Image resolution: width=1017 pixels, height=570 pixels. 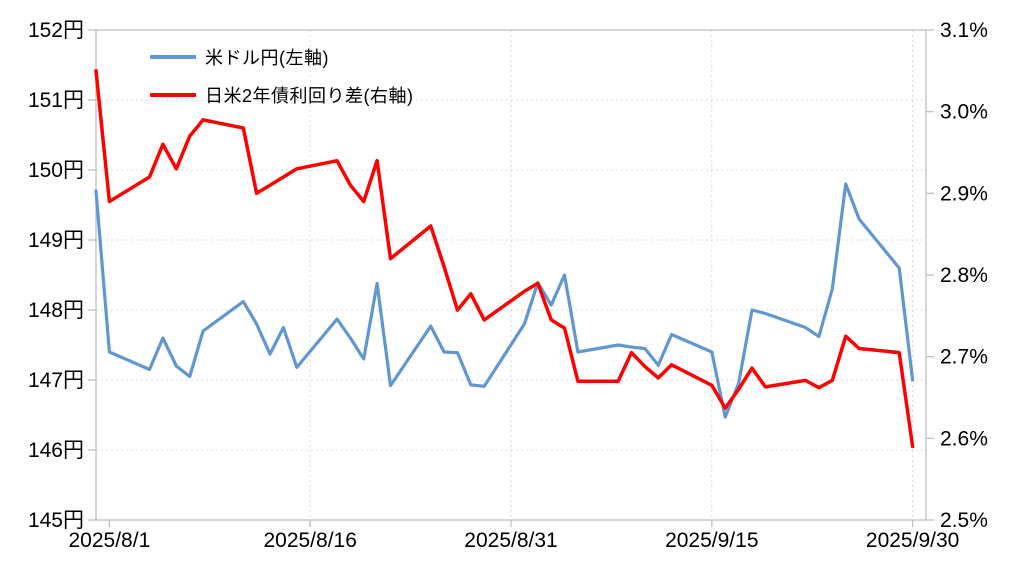 I want to click on y-right-axis-label: 2.6%, so click(x=964, y=438).